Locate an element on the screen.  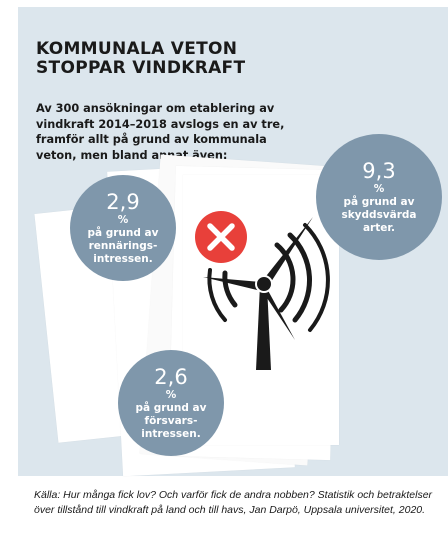
stat-bubble-rennaring: 2,9 % på grund av rennärings- intressen. is located at coordinates (123, 228).